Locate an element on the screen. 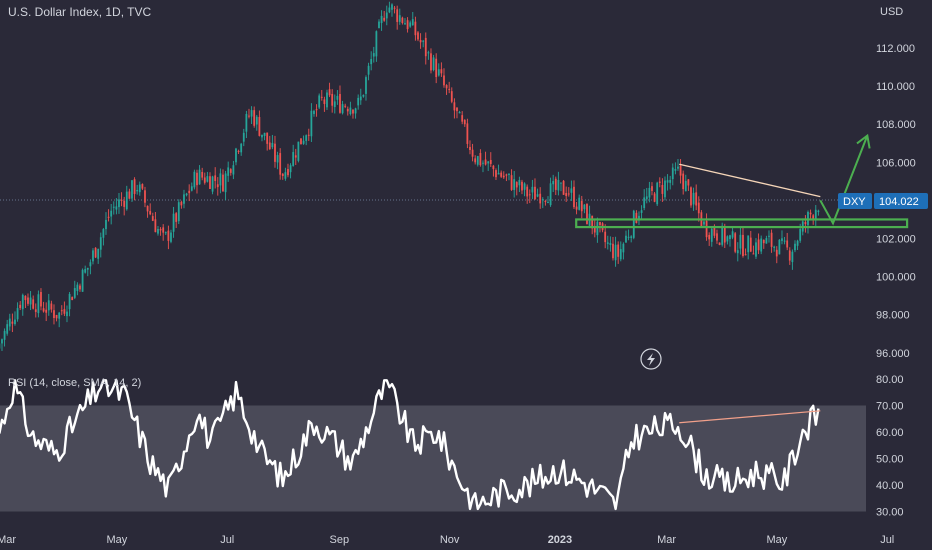 Image resolution: width=932 pixels, height=550 pixels. time-tick-label: Sep is located at coordinates (340, 540).